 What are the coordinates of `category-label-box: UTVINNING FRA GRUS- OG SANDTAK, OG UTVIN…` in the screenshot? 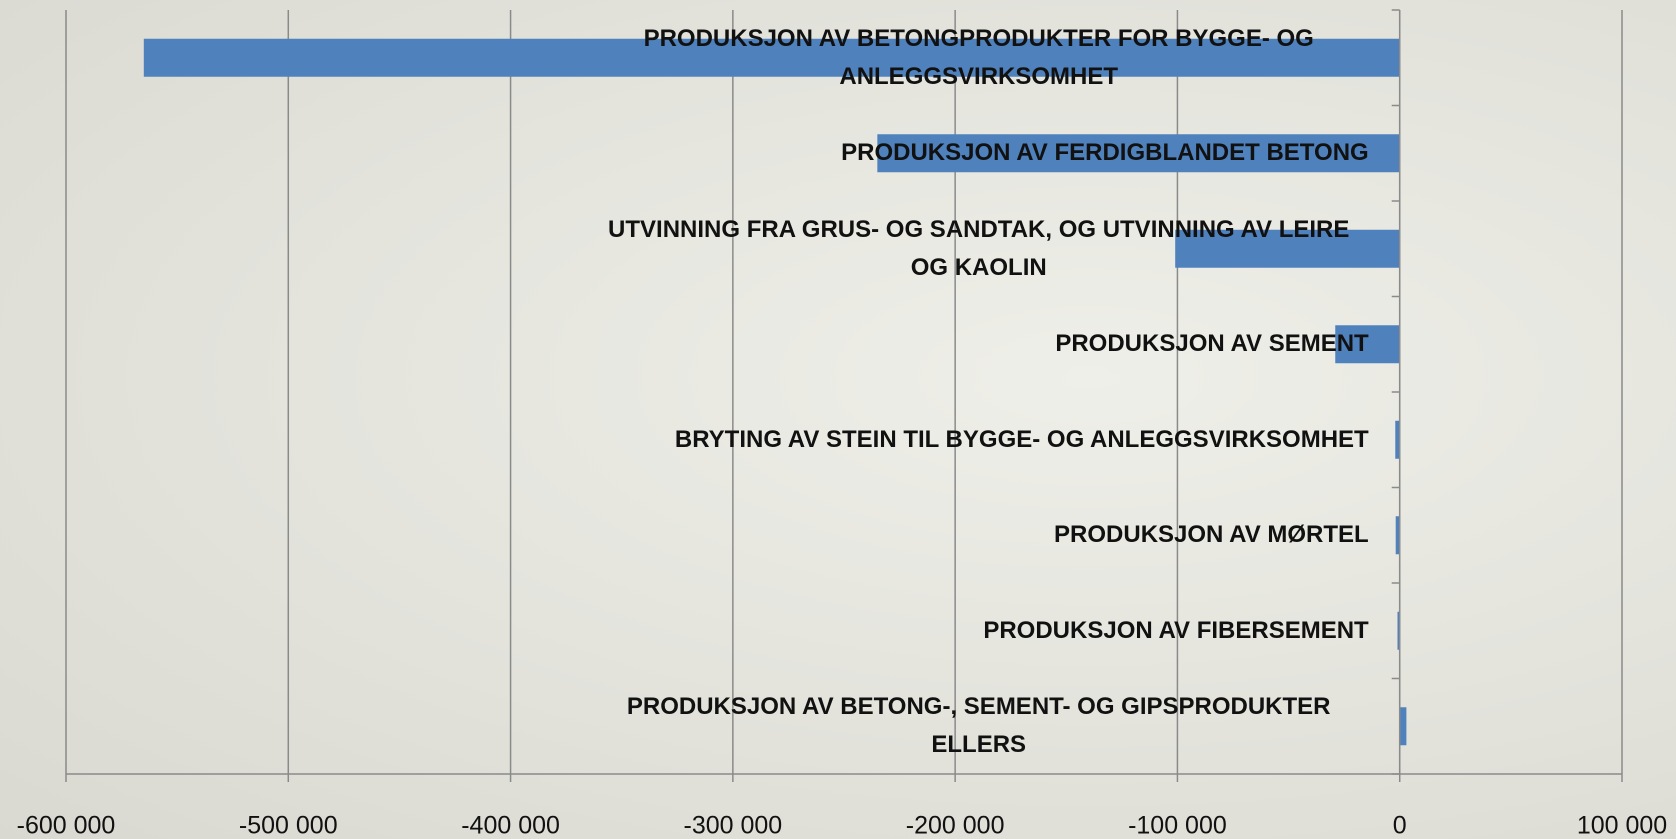 It's located at (979, 249).